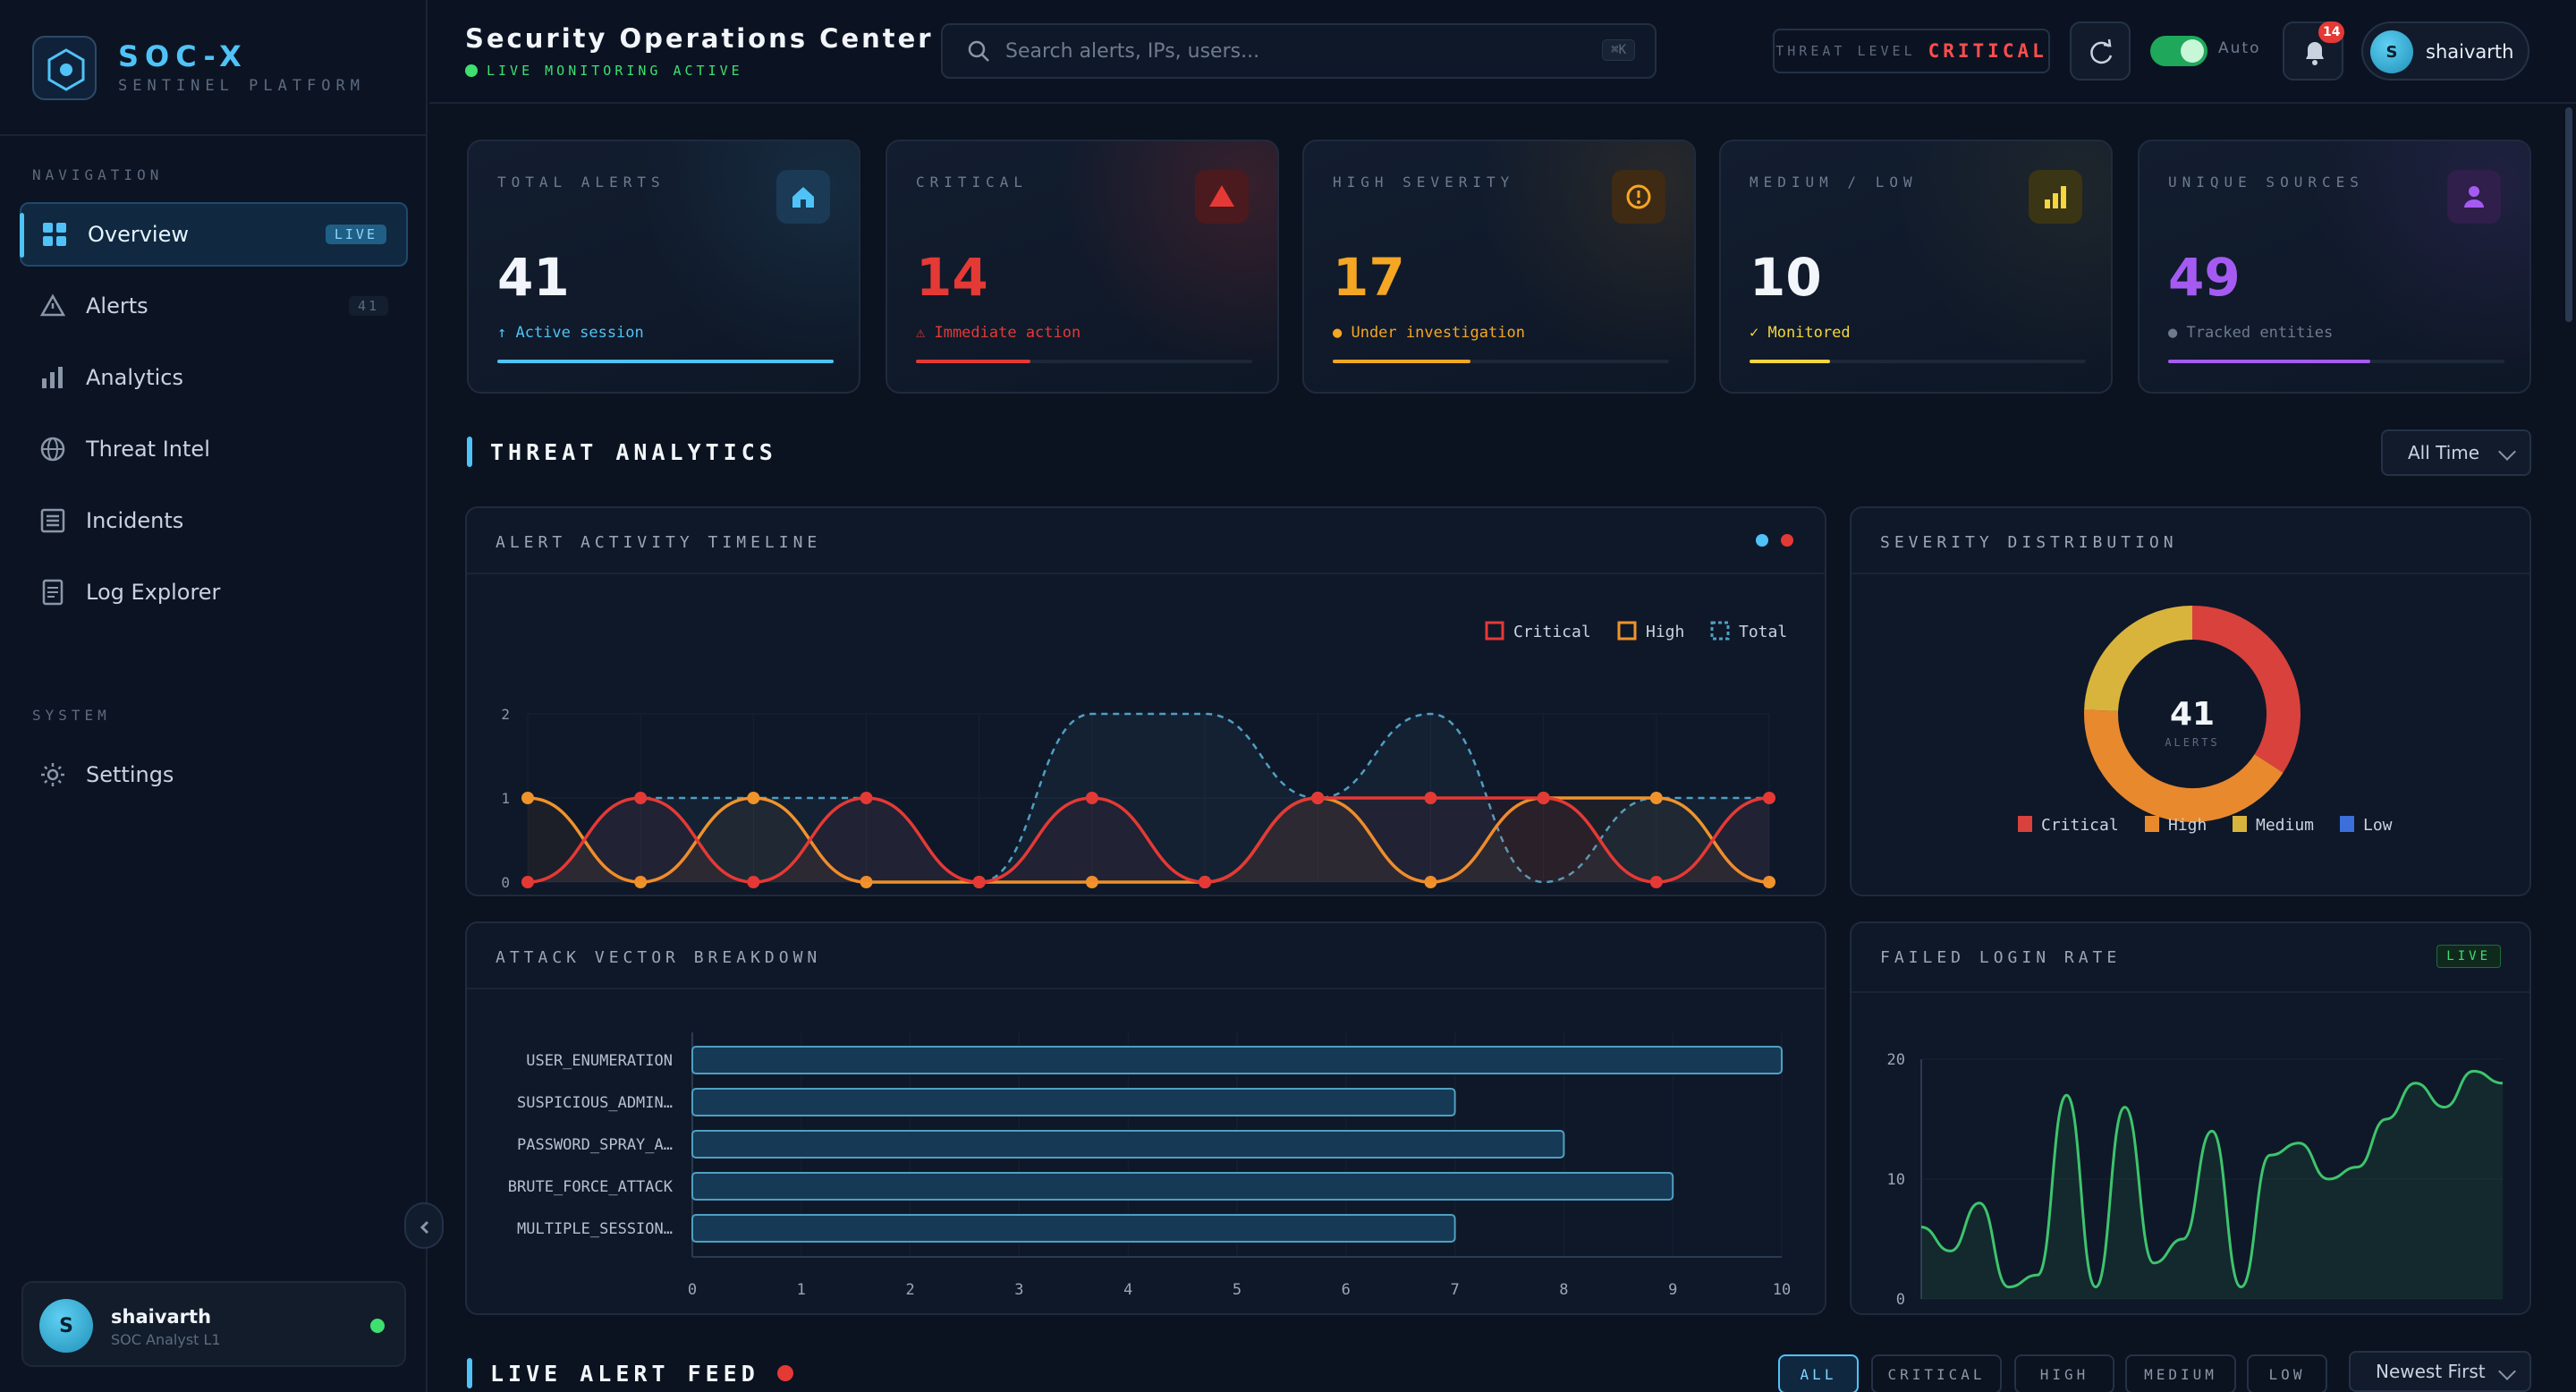  What do you see at coordinates (633, 451) in the screenshot?
I see `section-title: THREAT ANALYTICS` at bounding box center [633, 451].